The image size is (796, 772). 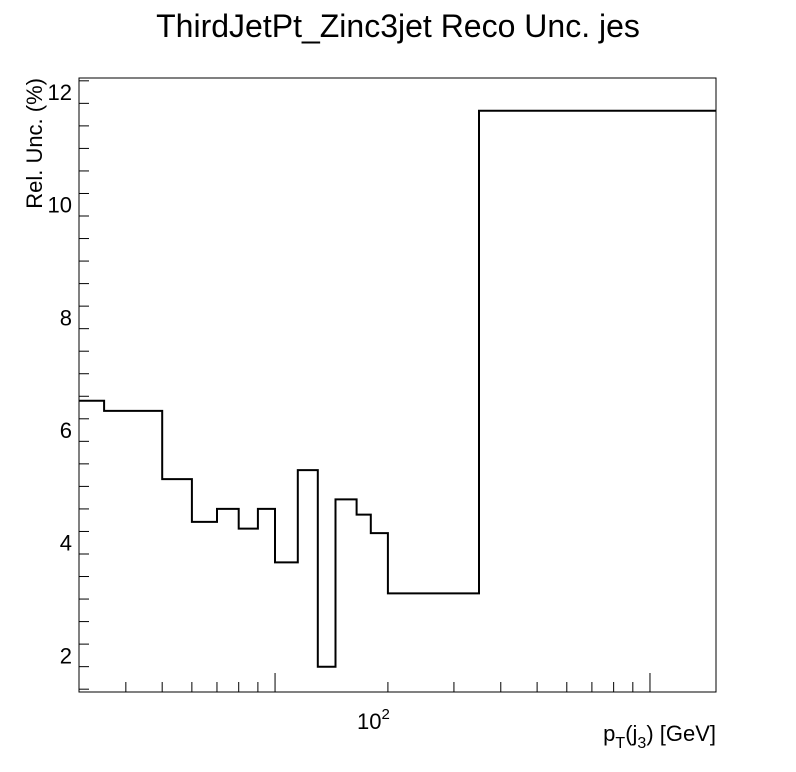 I want to click on y-tick-label: 2, so click(x=66, y=655).